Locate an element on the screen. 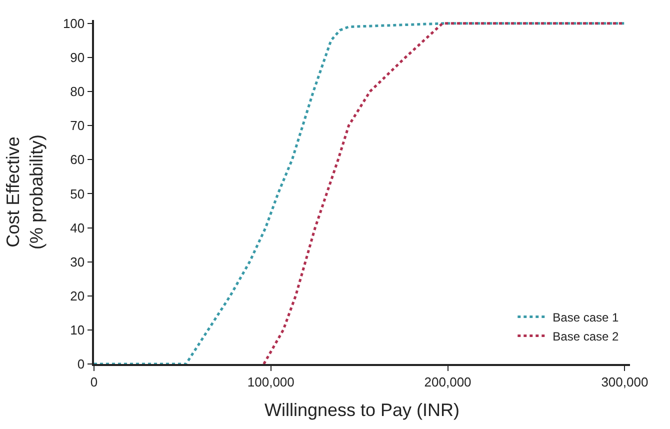 The width and height of the screenshot is (670, 429). x-tick-label: 100,000 is located at coordinates (270, 382).